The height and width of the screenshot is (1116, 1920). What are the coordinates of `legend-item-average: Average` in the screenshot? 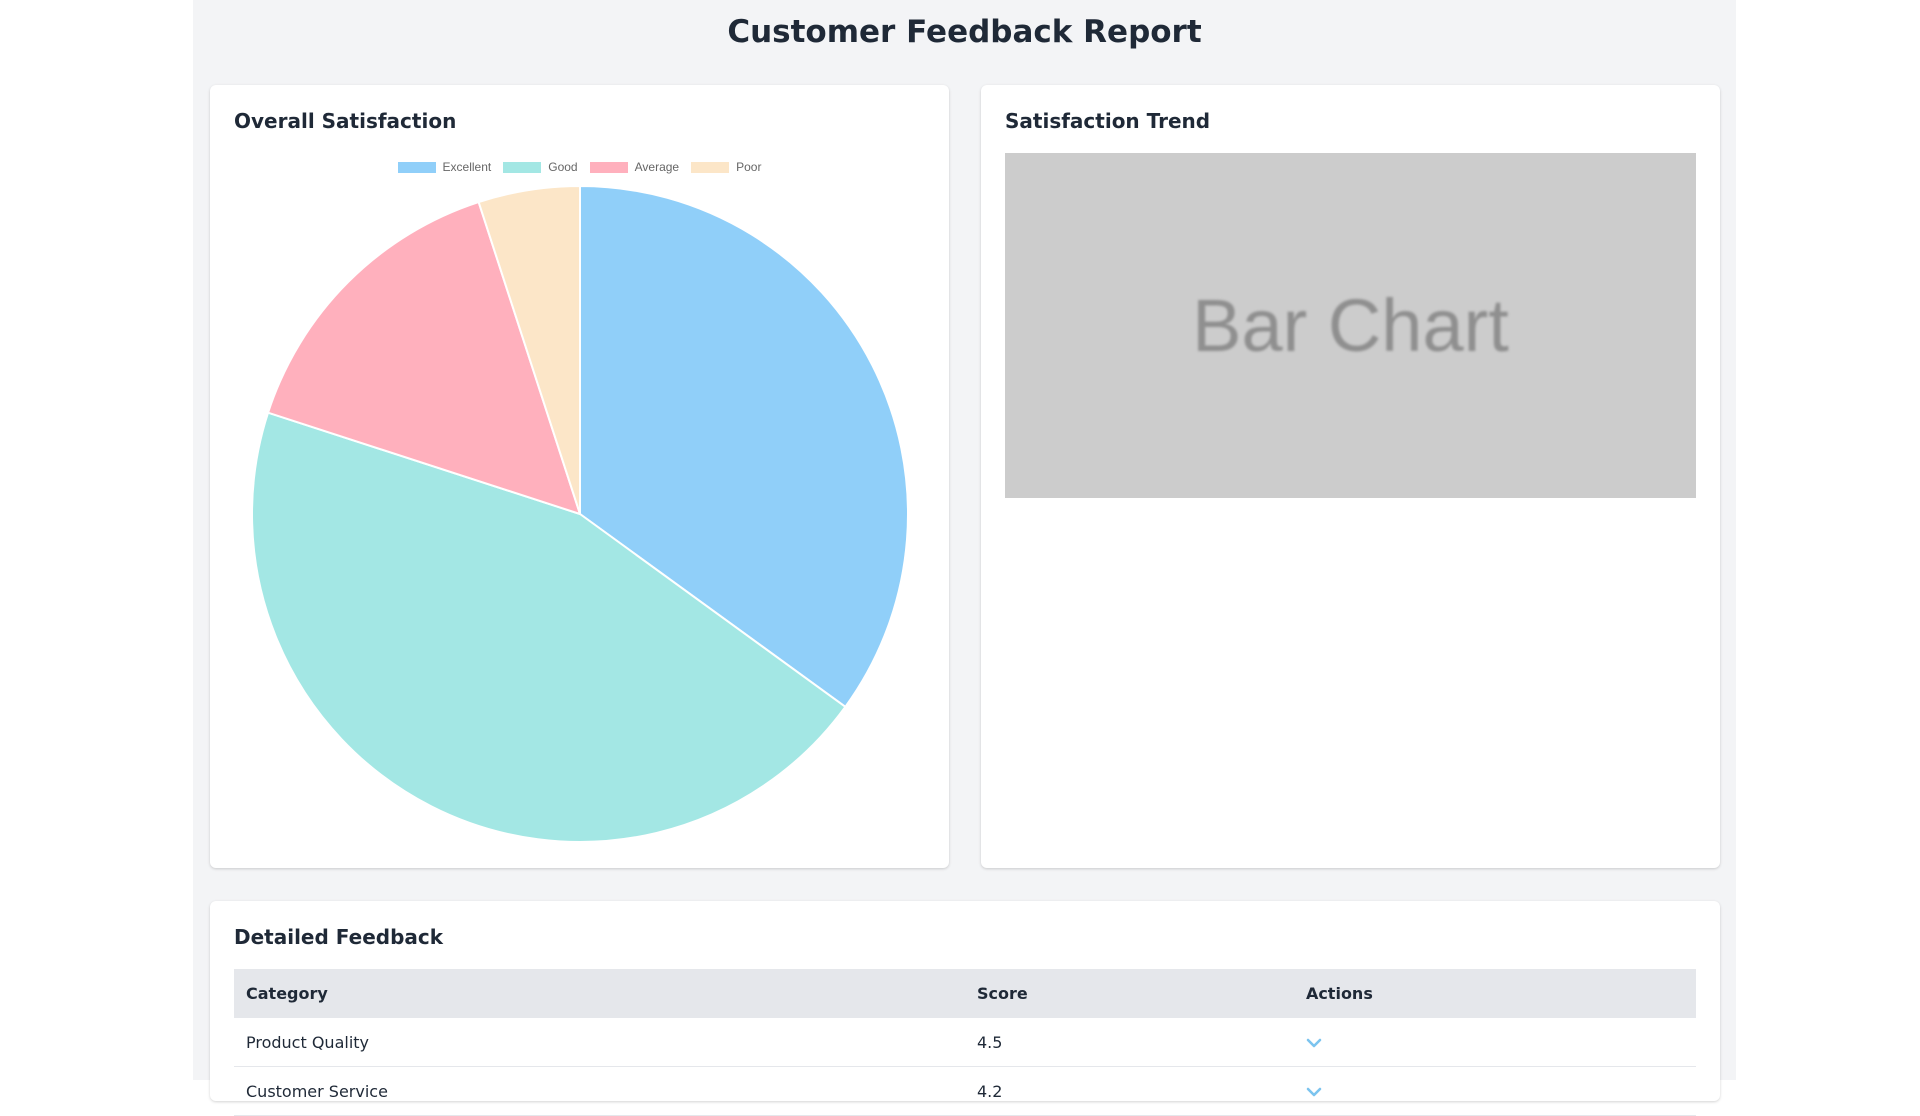 It's located at (634, 167).